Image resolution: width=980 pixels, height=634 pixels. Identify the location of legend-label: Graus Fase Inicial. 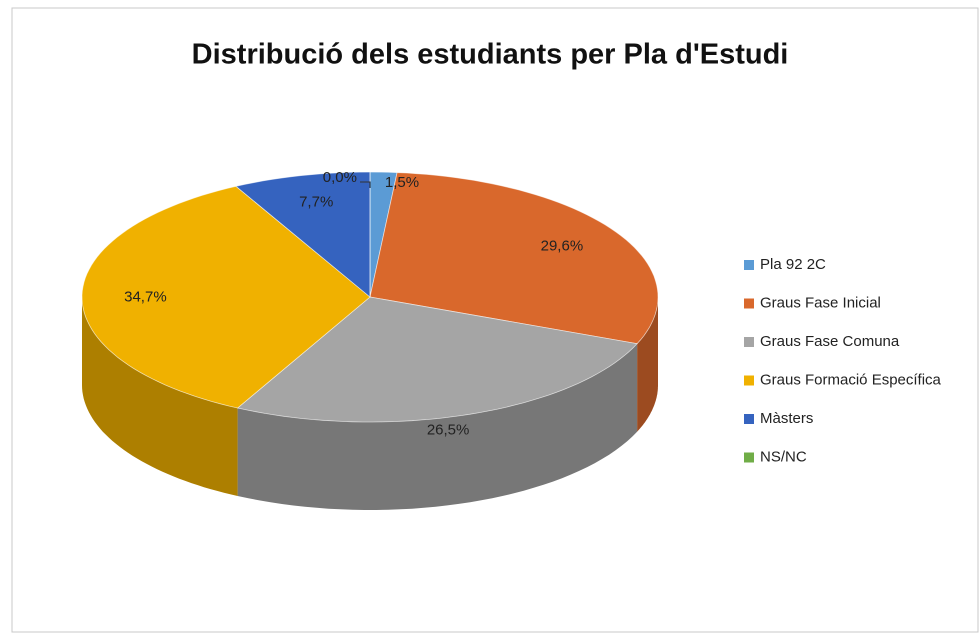
(820, 302).